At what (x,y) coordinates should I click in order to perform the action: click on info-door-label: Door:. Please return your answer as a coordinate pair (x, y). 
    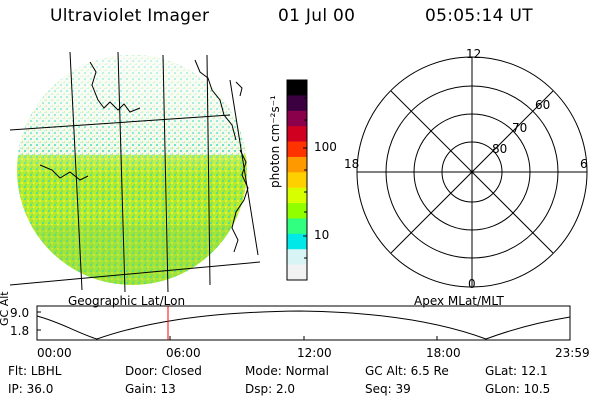
    Looking at the image, I should click on (141, 371).